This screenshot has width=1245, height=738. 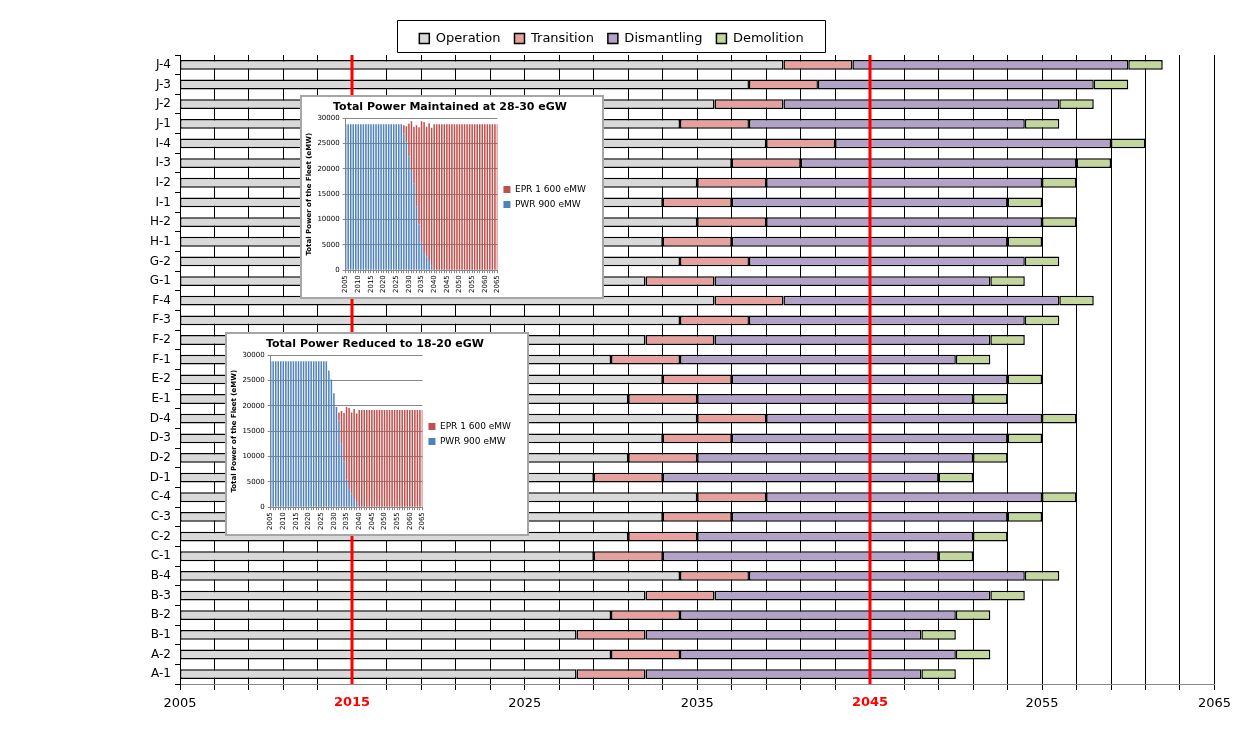 What do you see at coordinates (161, 378) in the screenshot?
I see `y-tick-label: E-2` at bounding box center [161, 378].